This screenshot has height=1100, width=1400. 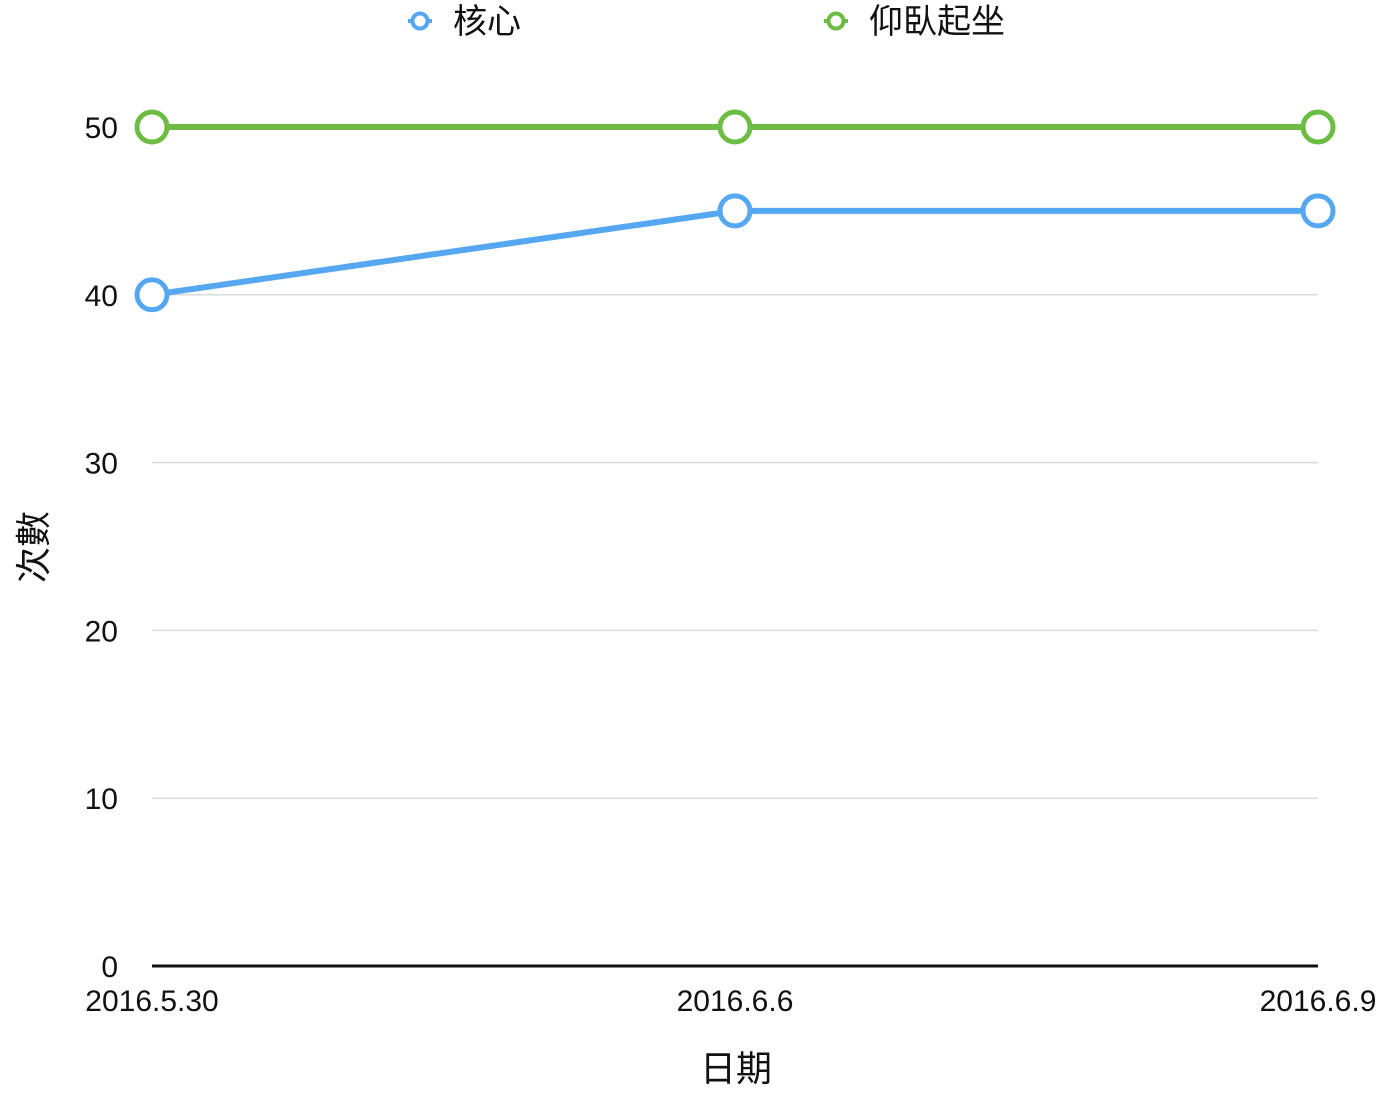 What do you see at coordinates (735, 1001) in the screenshot?
I see `x-tick-label: 2016.6.6` at bounding box center [735, 1001].